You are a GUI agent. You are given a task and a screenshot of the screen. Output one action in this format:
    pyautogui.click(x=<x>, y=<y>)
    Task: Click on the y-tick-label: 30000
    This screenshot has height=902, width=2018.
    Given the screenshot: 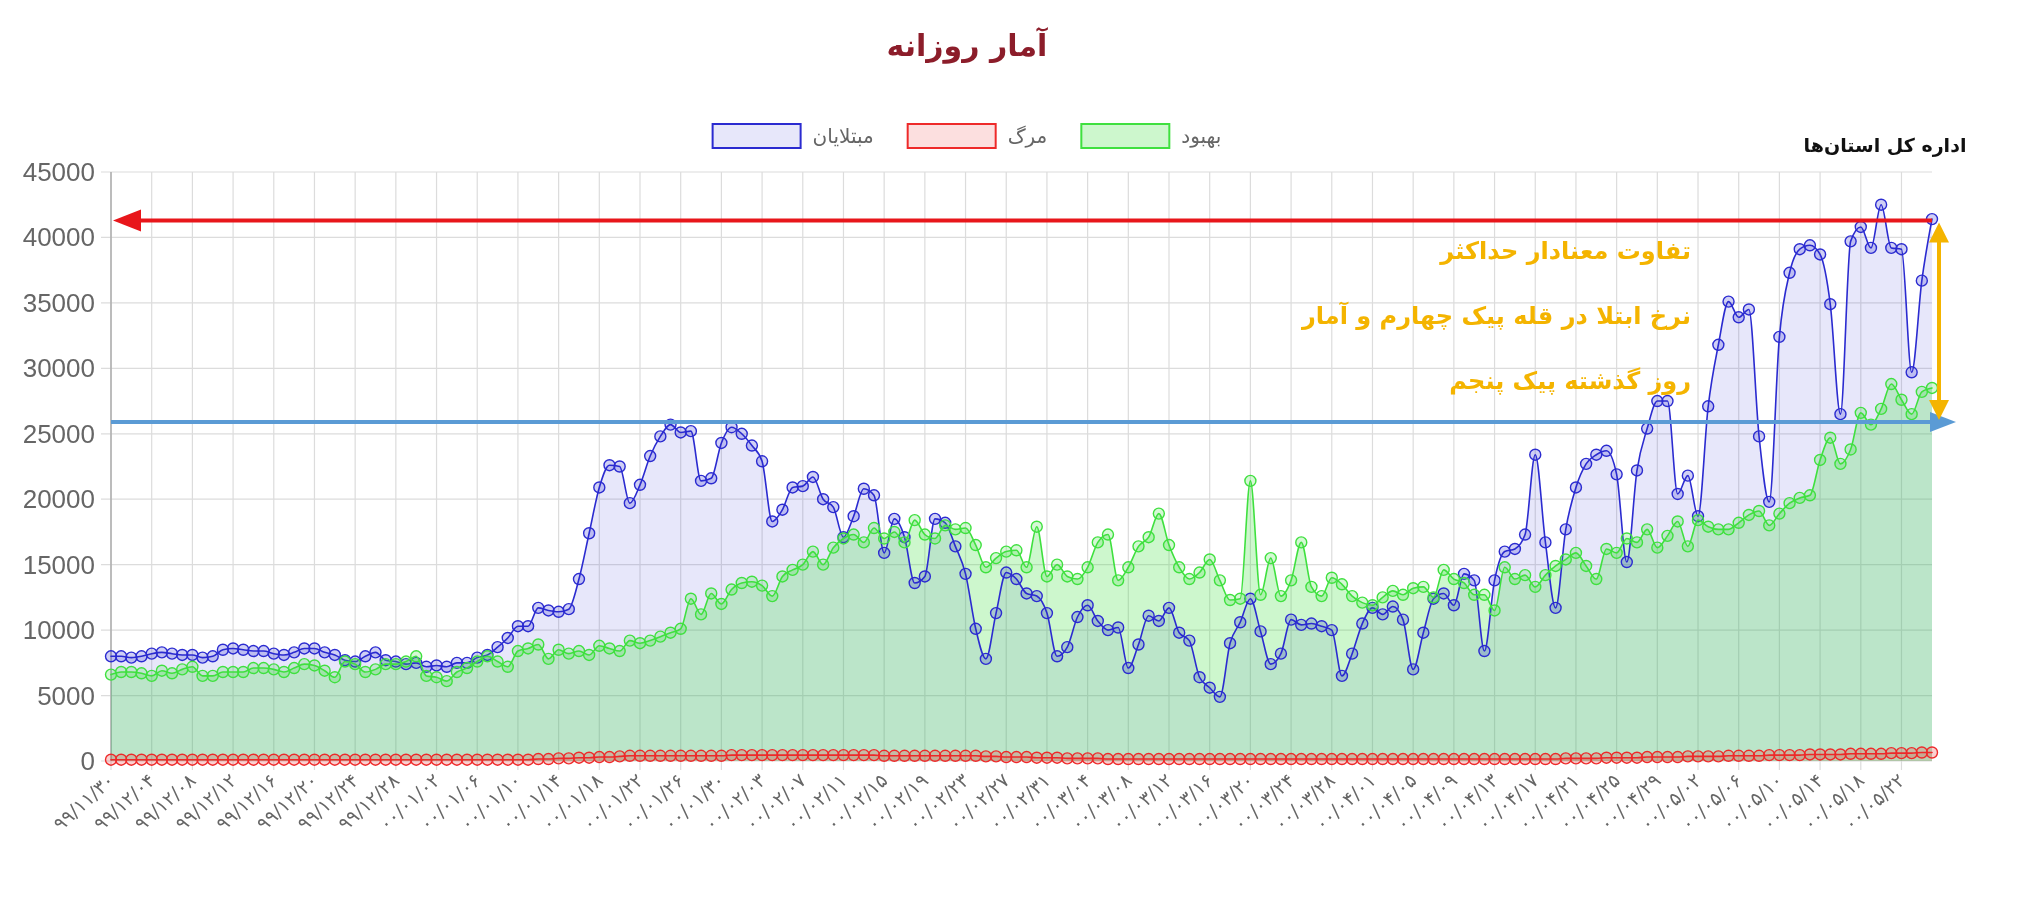 What is the action you would take?
    pyautogui.click(x=58, y=368)
    